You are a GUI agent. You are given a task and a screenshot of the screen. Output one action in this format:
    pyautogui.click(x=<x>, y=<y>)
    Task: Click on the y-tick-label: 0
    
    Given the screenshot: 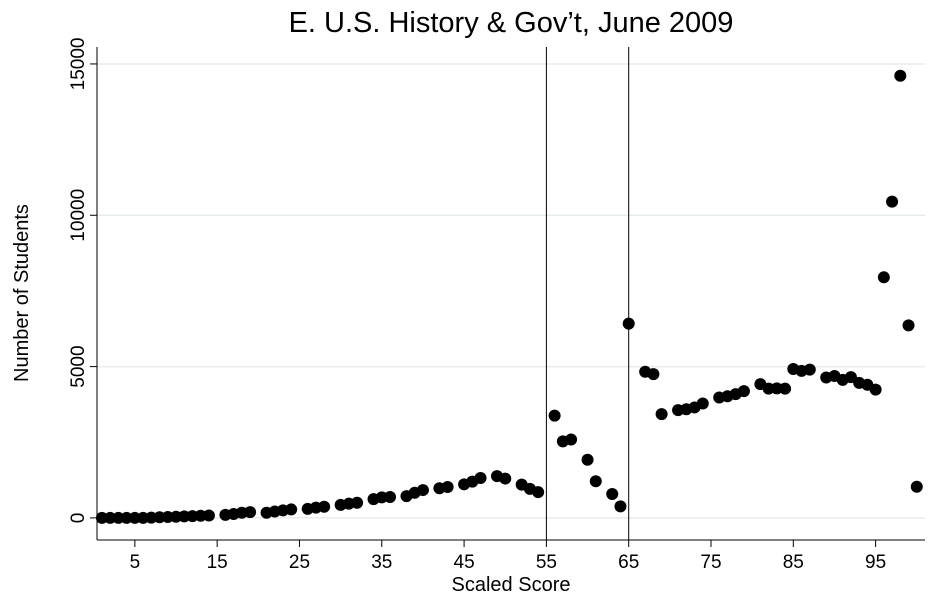 What is the action you would take?
    pyautogui.click(x=78, y=518)
    